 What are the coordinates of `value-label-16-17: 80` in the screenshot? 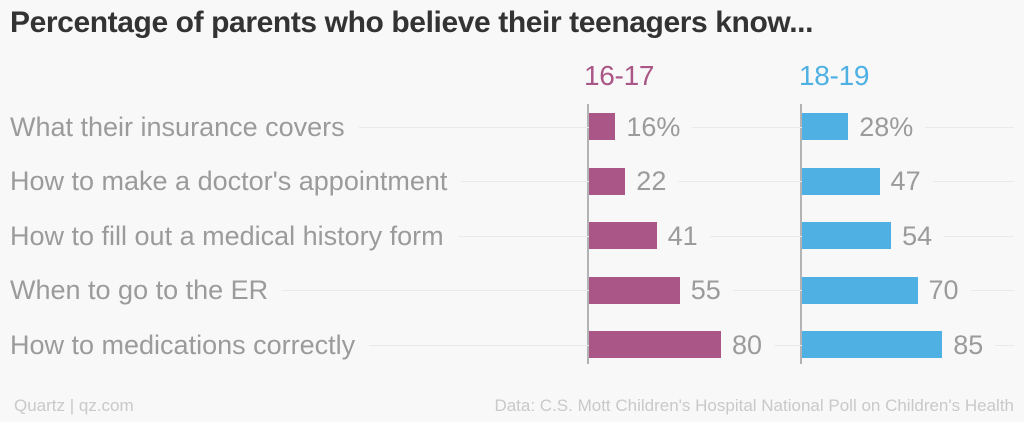 It's located at (748, 344).